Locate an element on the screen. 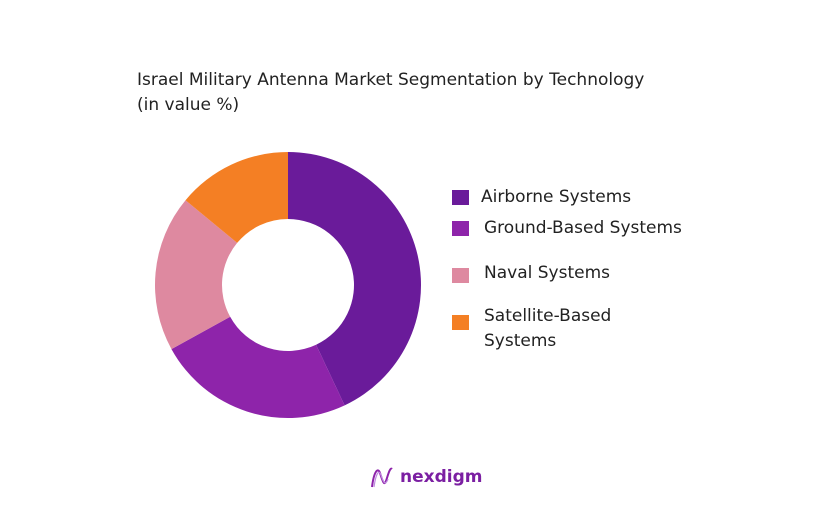 Image resolution: width=828 pixels, height=520 pixels. nexdigm-wave-icon is located at coordinates (382, 477).